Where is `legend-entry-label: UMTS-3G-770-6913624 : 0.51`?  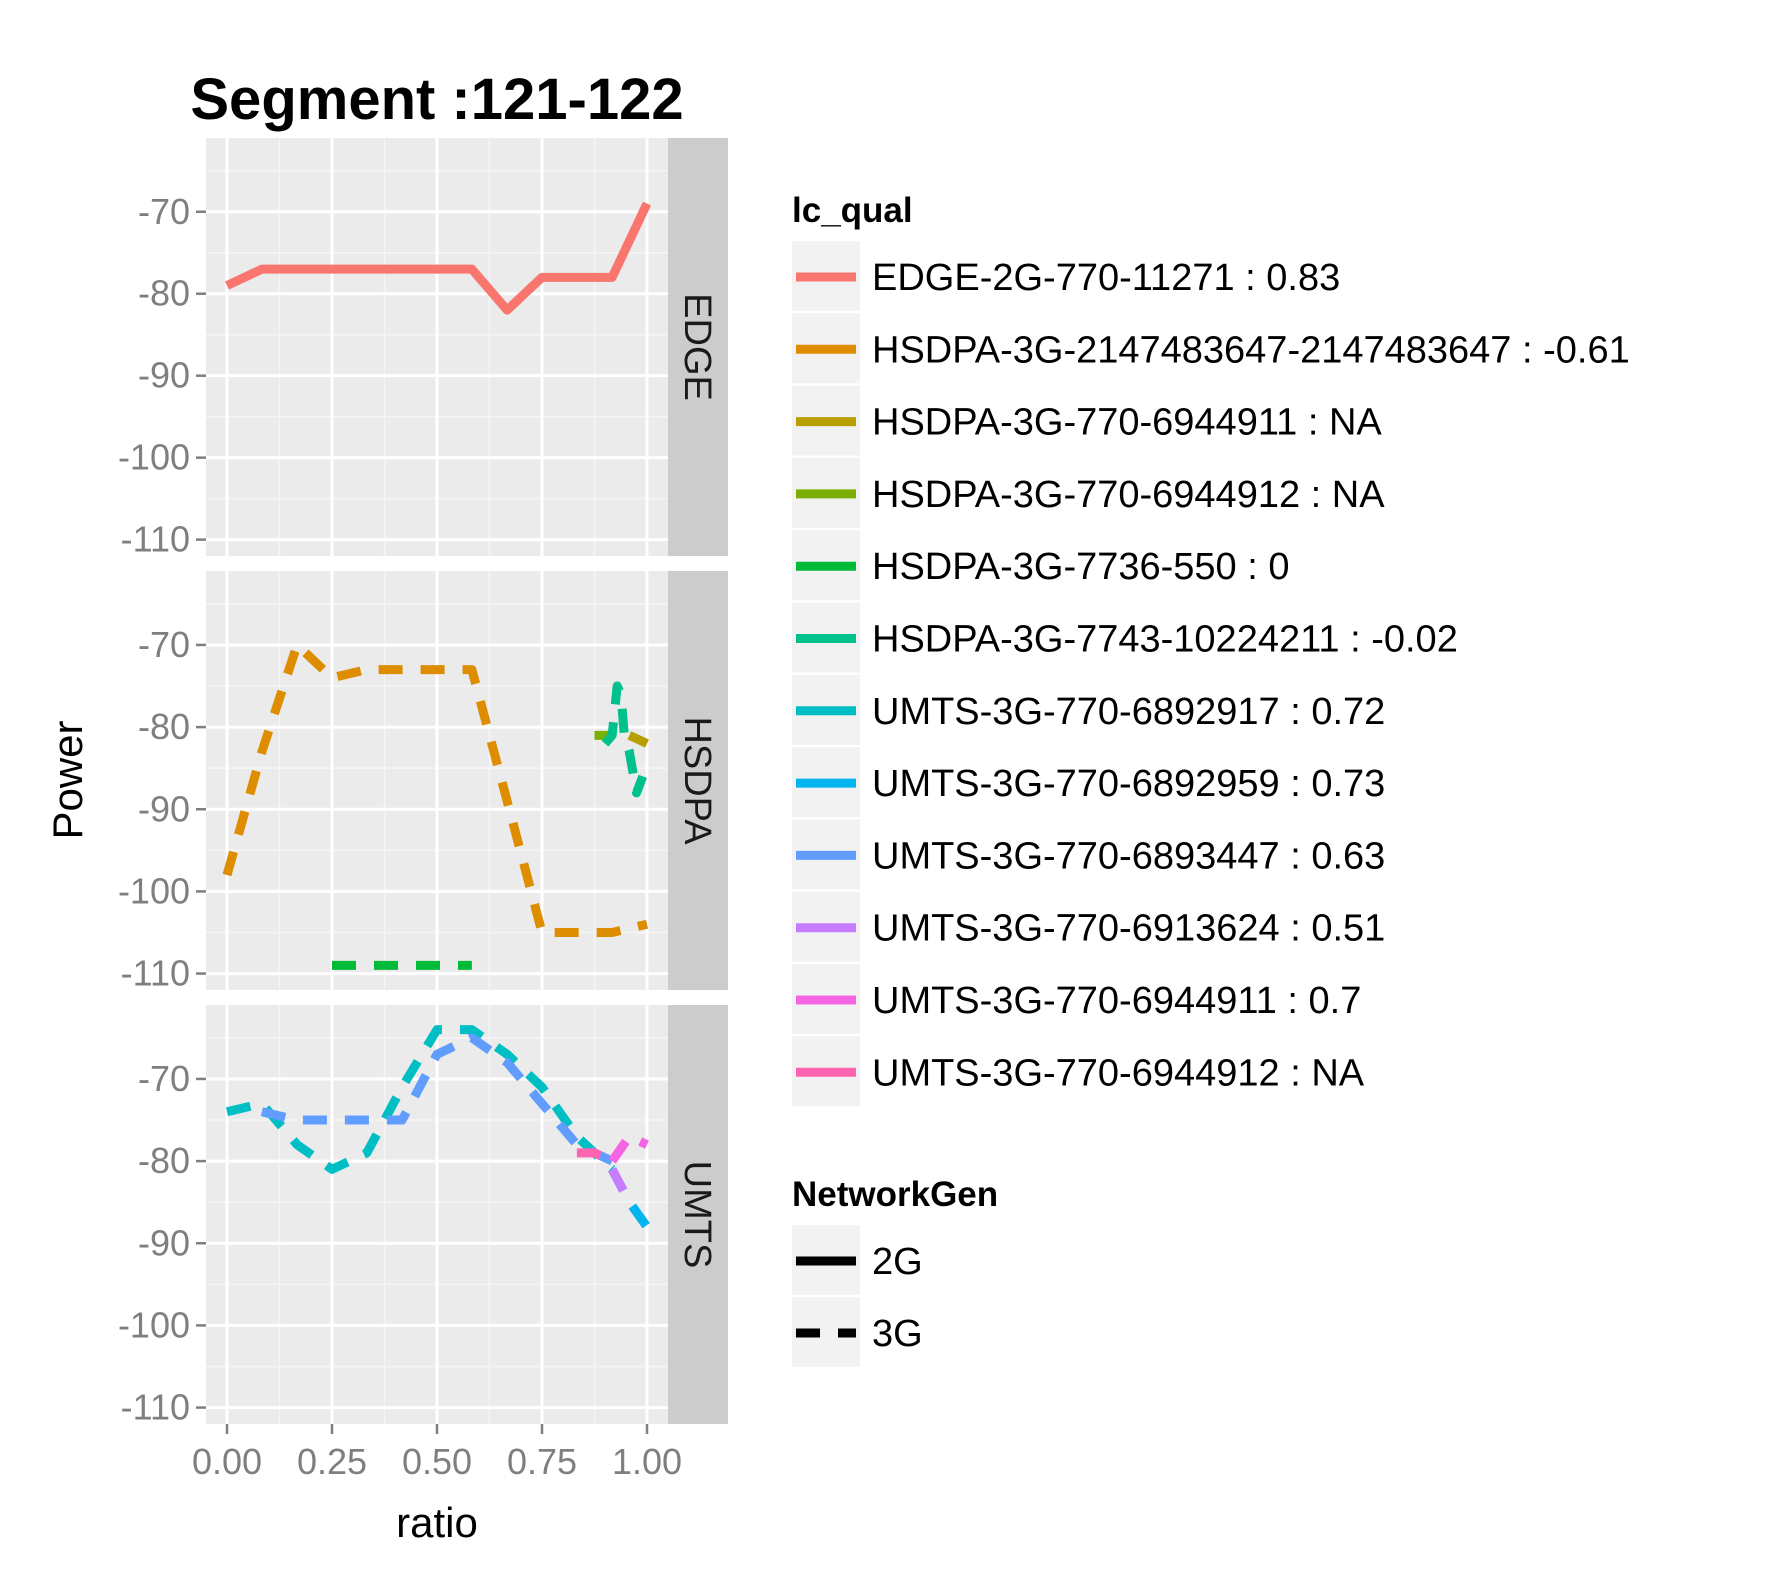
legend-entry-label: UMTS-3G-770-6913624 : 0.51 is located at coordinates (1128, 929).